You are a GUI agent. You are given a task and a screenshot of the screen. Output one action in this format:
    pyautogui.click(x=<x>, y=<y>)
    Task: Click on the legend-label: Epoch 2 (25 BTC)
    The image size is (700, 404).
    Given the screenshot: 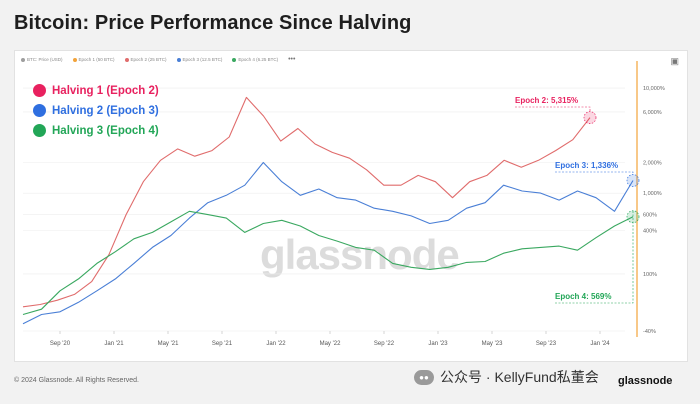 What is the action you would take?
    pyautogui.click(x=148, y=59)
    